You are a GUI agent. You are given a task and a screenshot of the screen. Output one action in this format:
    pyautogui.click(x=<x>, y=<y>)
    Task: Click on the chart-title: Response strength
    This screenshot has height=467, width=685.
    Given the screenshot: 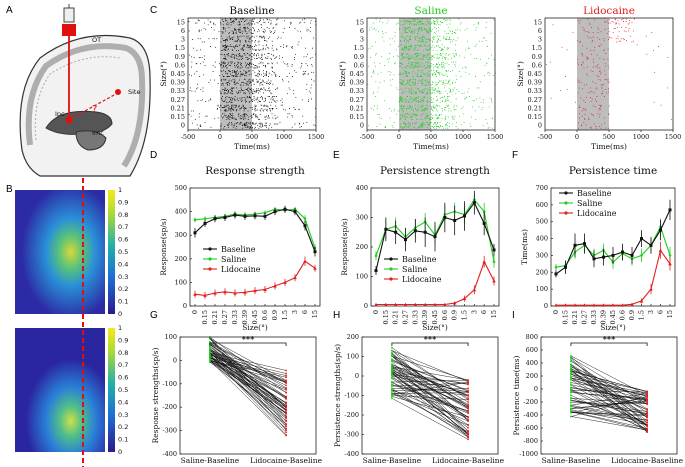 What is the action you would take?
    pyautogui.click(x=255, y=171)
    